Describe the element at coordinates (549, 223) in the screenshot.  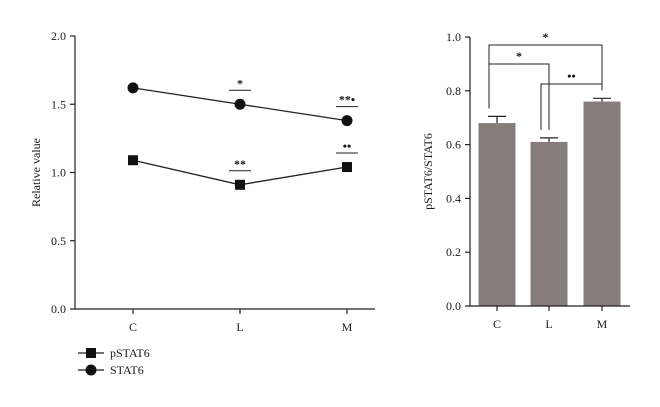
I see `bar-L` at that location.